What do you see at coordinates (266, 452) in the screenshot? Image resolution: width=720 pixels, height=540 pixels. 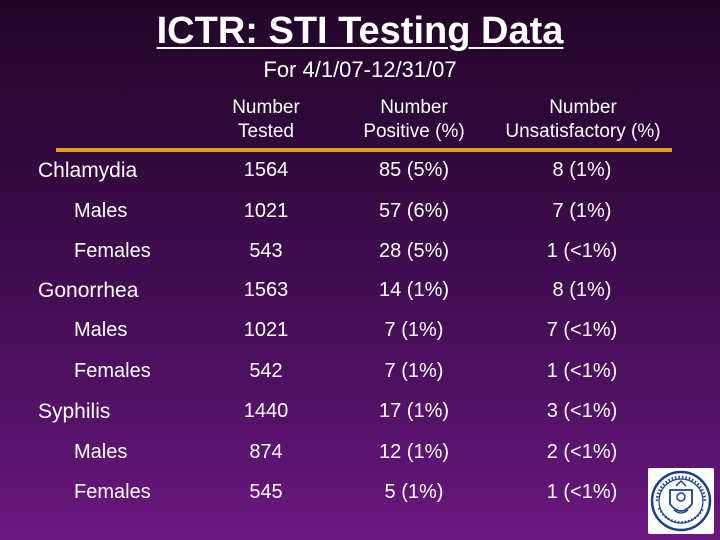 I see `cell-tested: 874` at bounding box center [266, 452].